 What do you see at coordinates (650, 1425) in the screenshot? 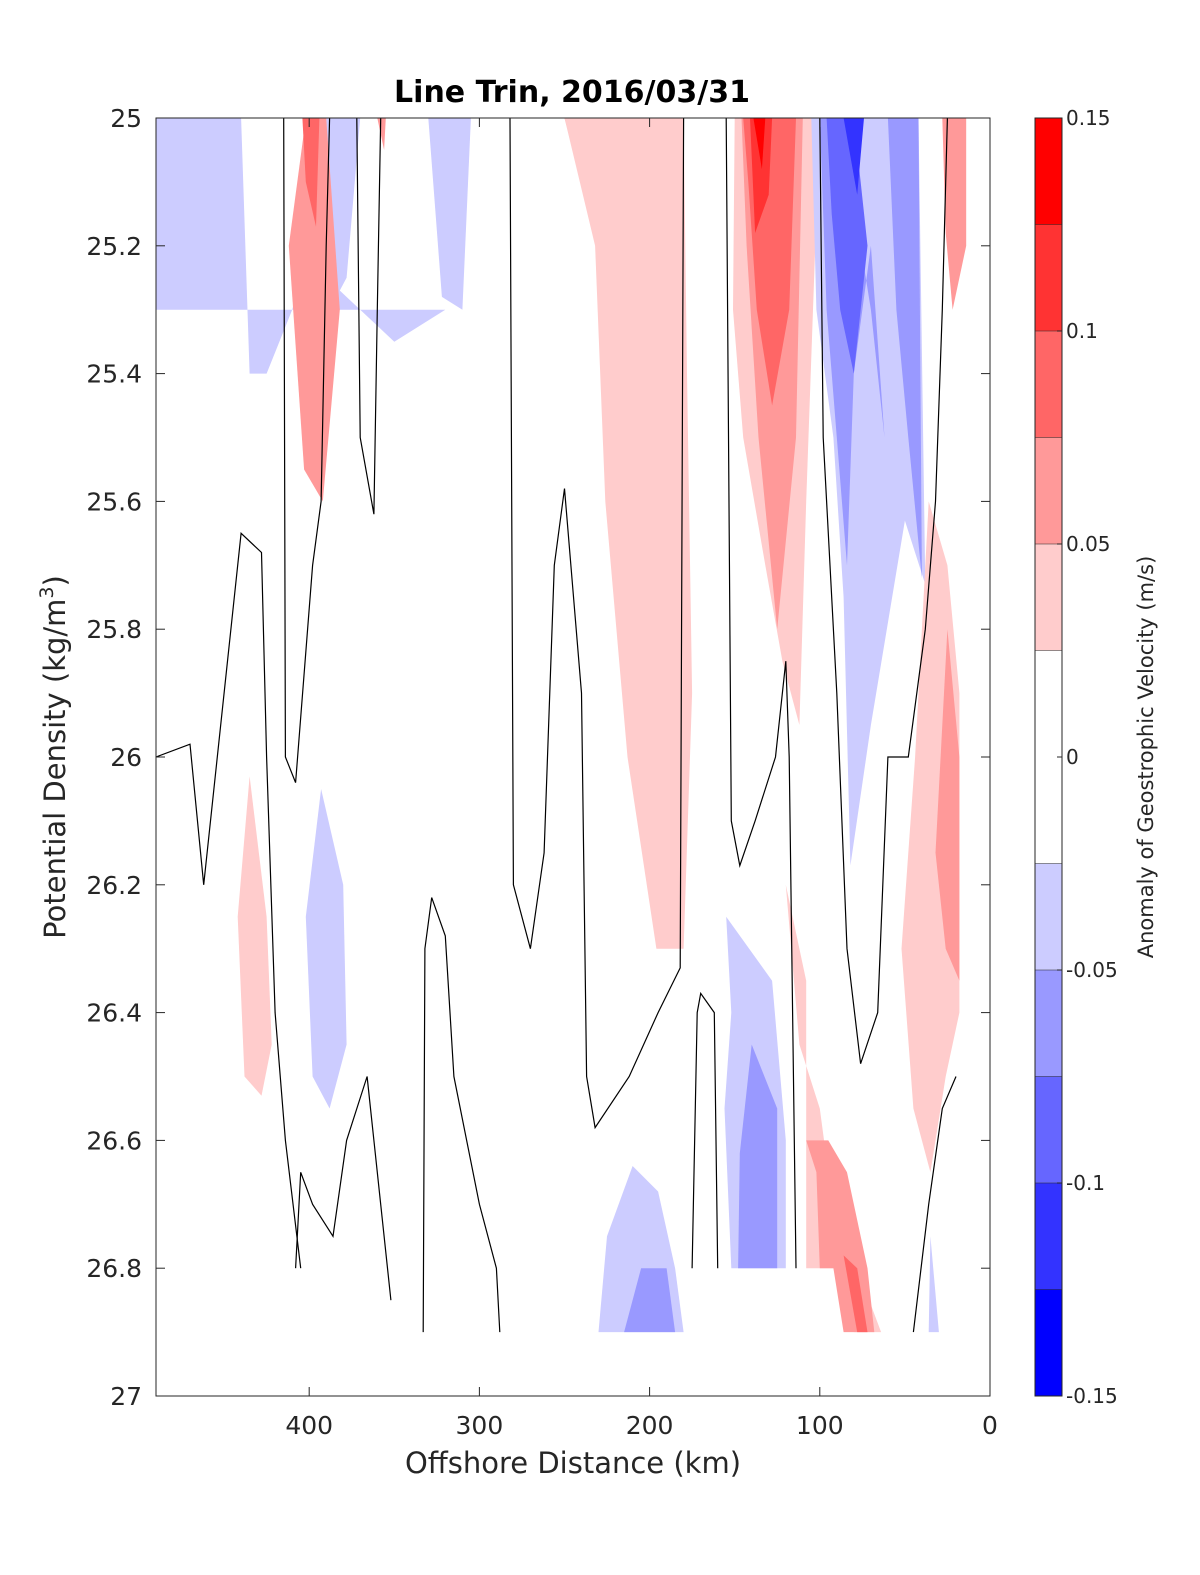
I see `x-tick-label: 200` at bounding box center [650, 1425].